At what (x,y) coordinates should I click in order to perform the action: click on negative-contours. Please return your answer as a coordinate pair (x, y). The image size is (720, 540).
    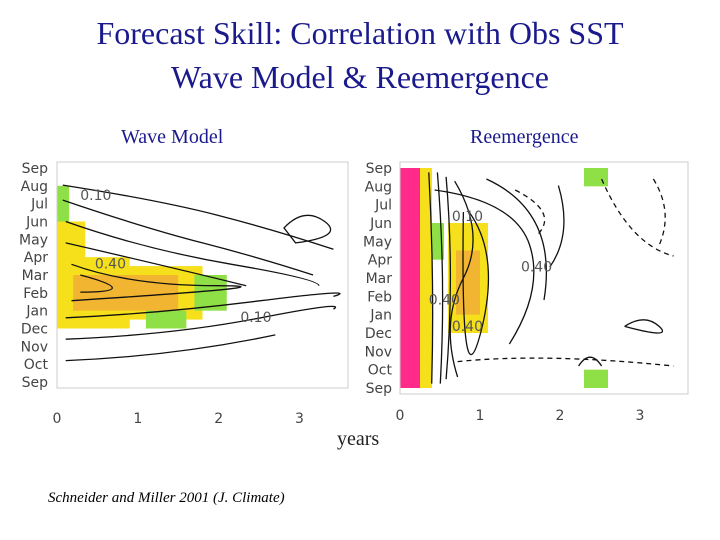
    Looking at the image, I should click on (565, 272).